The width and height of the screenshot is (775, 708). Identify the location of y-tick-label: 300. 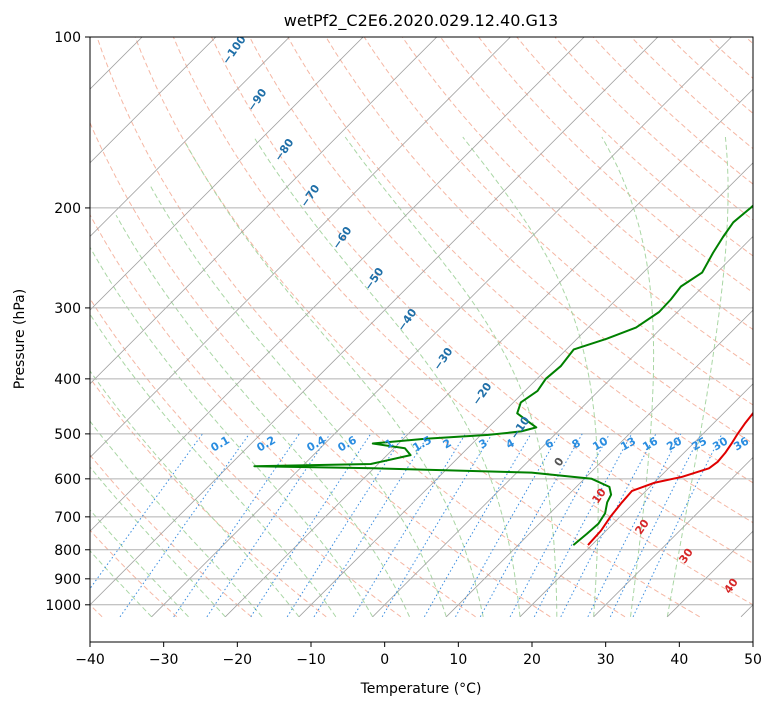
(67, 309).